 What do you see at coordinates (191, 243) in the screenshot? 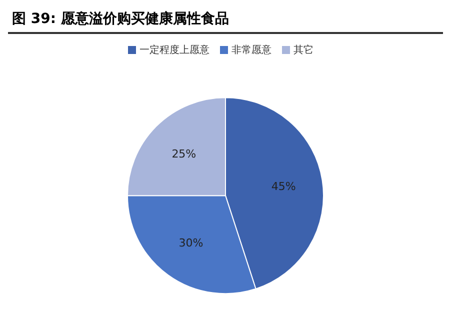
I see `data-label: 30%` at bounding box center [191, 243].